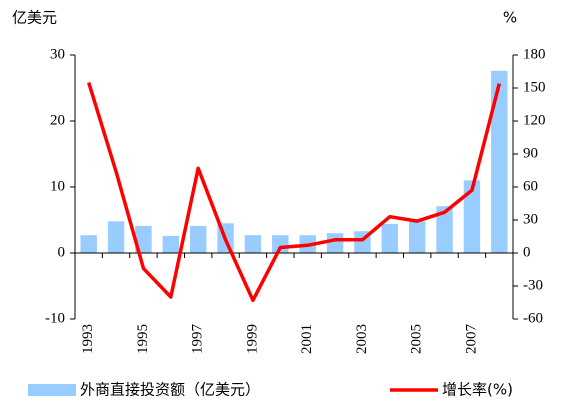  Describe the element at coordinates (57, 186) in the screenshot. I see `y-tick-label: 10` at that location.